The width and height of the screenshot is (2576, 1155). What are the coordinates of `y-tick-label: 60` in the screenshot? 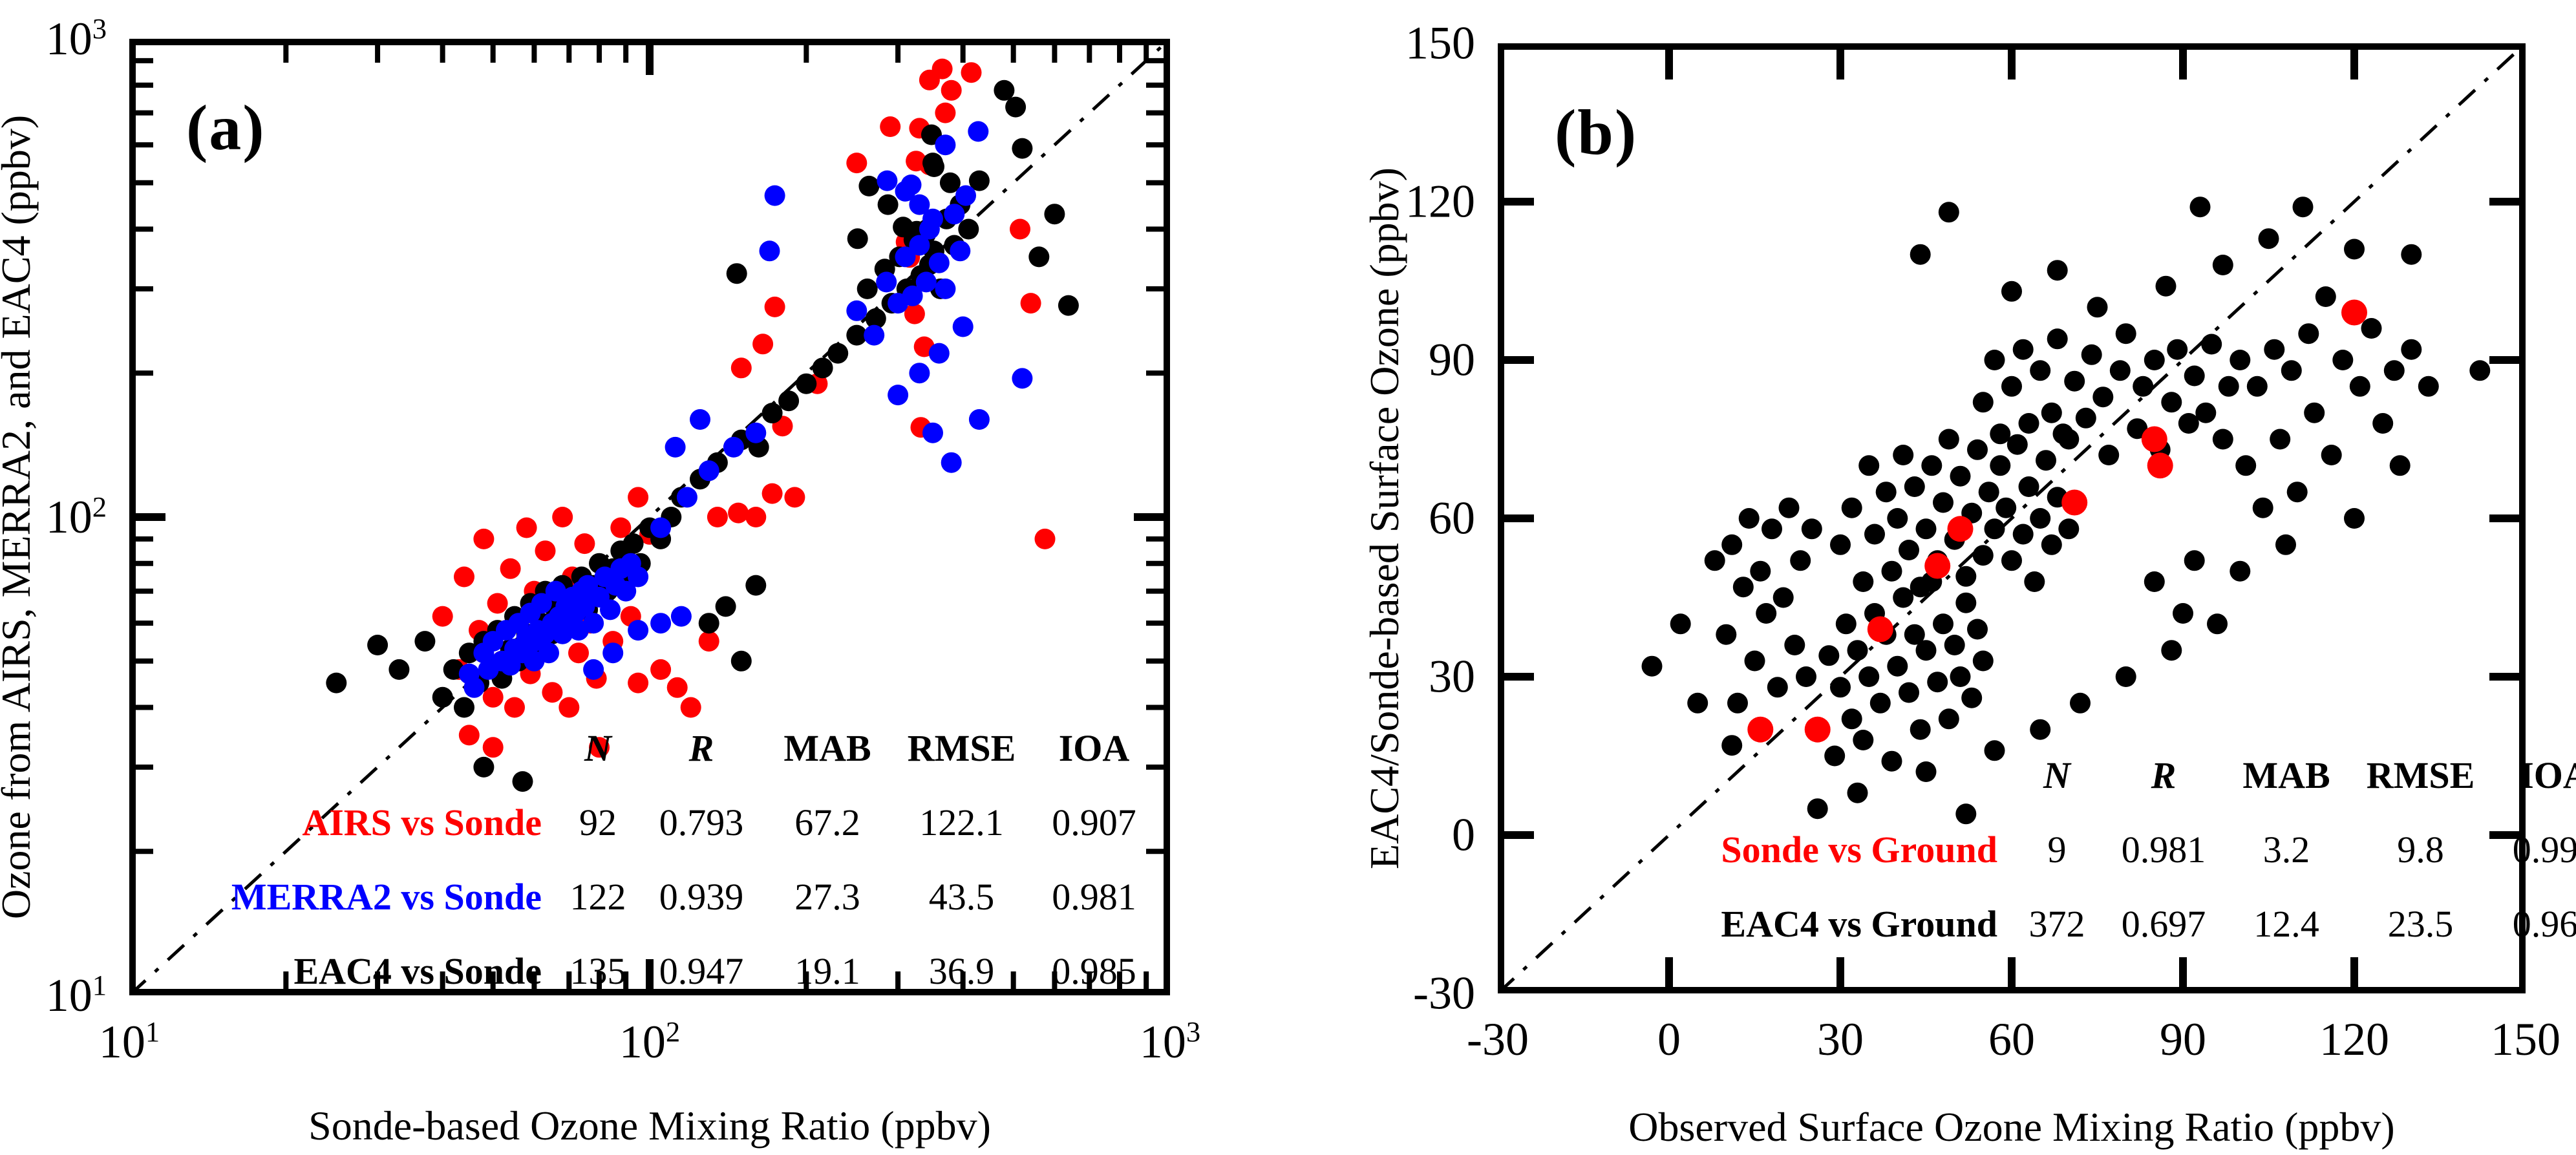 It's located at (1452, 518).